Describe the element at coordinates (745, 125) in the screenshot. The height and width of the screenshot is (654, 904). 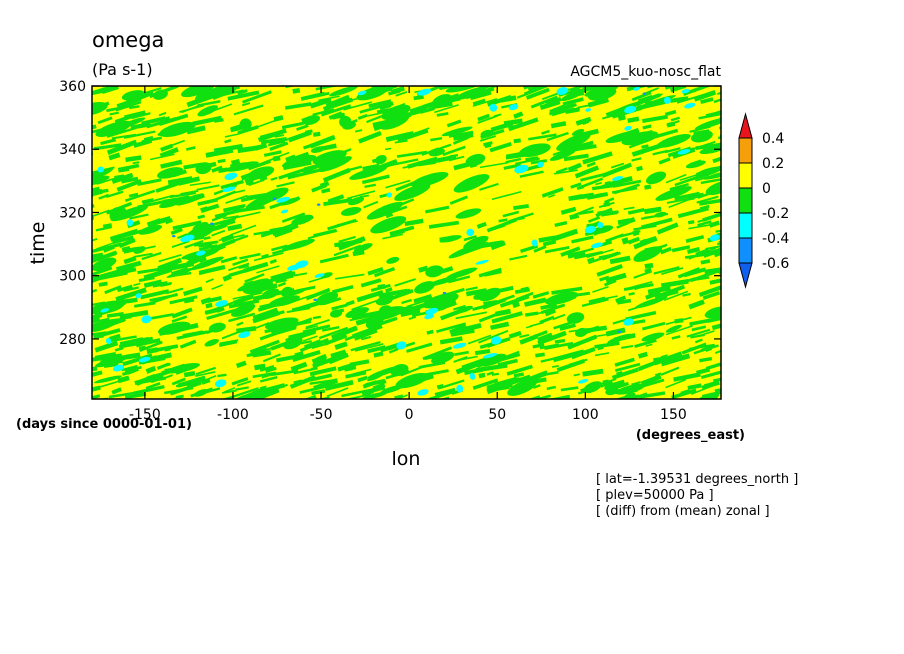
I see `colorbar-max-arrow` at that location.